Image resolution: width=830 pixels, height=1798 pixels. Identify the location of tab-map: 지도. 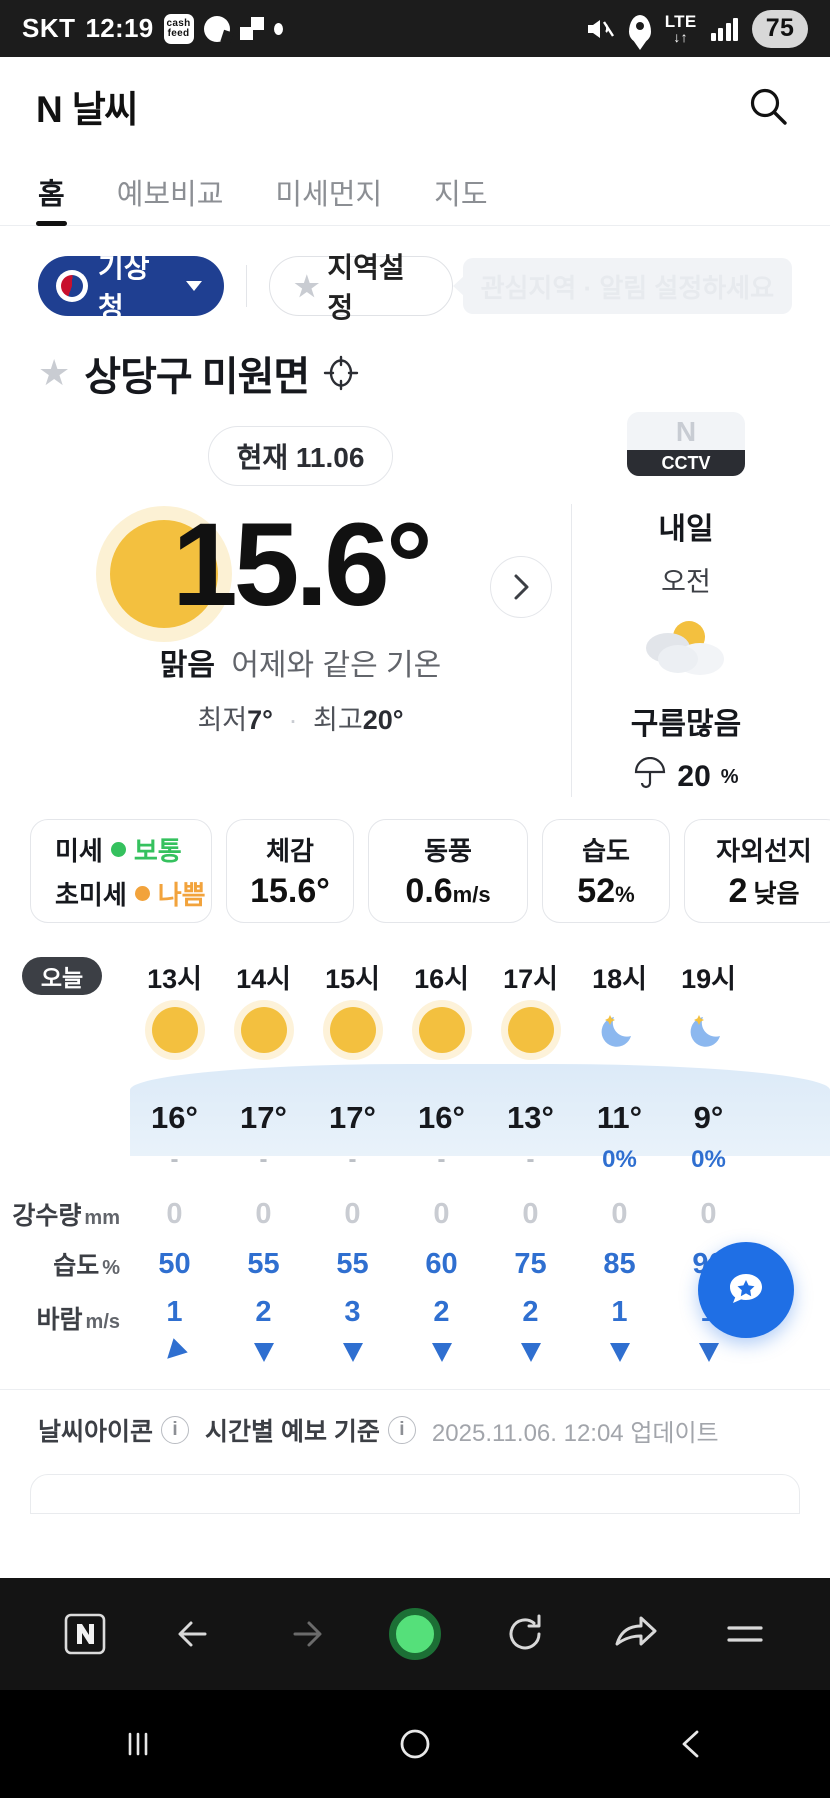
(461, 195).